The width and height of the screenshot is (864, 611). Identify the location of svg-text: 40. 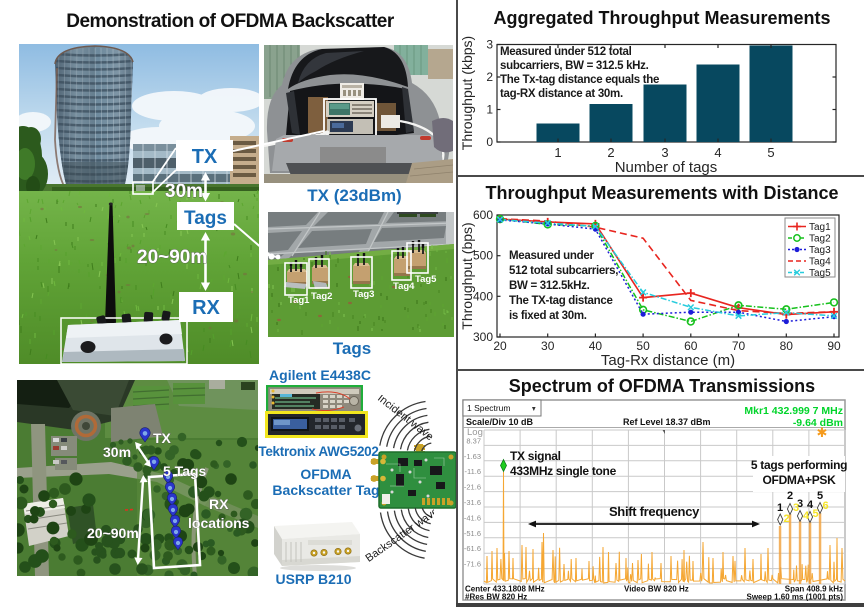
(596, 346).